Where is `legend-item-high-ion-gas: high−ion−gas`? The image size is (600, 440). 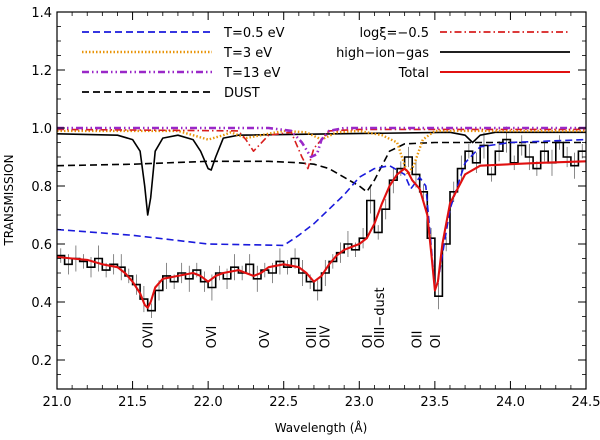
legend-item-high-ion-gas: high−ion−gas is located at coordinates (453, 53).